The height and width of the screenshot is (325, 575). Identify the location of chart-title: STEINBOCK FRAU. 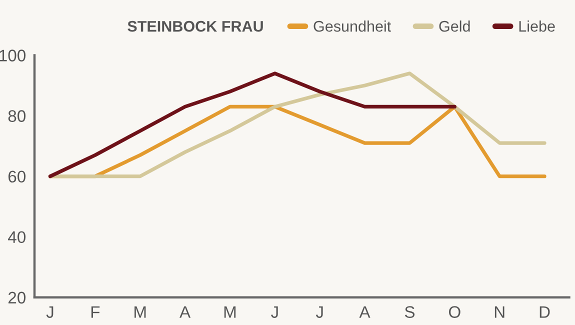
(195, 26).